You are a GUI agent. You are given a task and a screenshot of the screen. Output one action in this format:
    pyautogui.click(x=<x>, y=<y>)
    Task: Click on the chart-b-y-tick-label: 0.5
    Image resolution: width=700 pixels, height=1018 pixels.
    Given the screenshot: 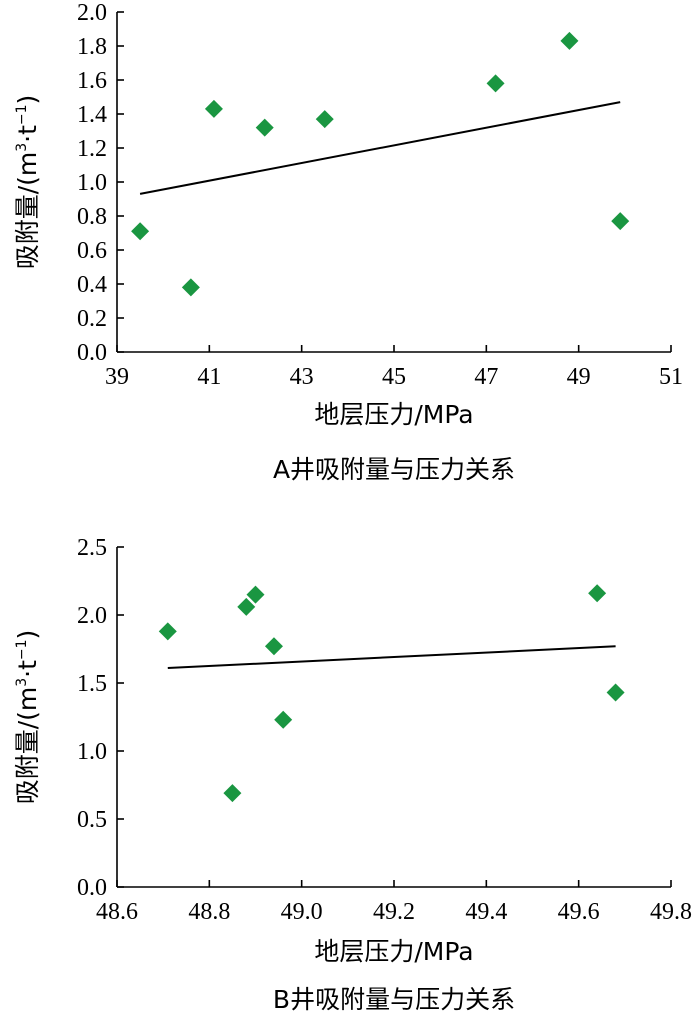 What is the action you would take?
    pyautogui.click(x=92, y=820)
    